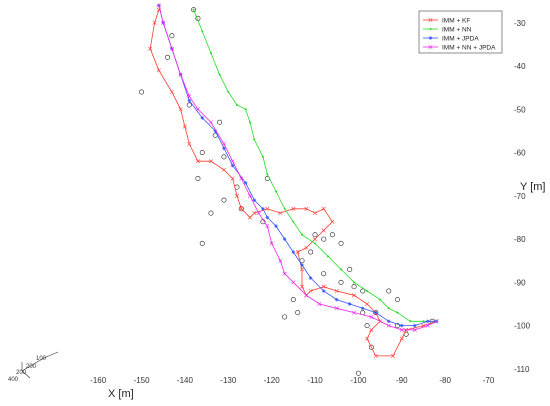  Describe the element at coordinates (13, 380) in the screenshot. I see `3d-axis-label: 400` at that location.